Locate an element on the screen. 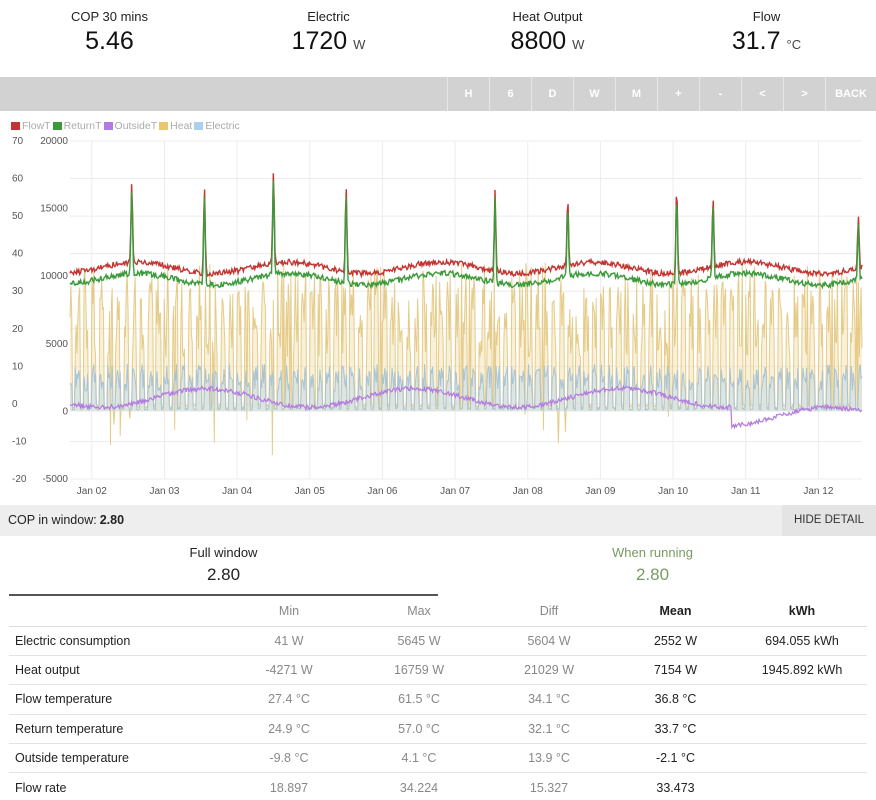 The width and height of the screenshot is (876, 800). legend-label: FlowT is located at coordinates (36, 126).